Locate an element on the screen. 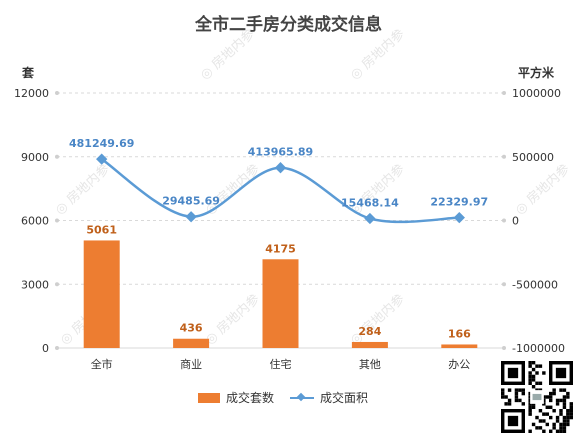  bar-data-label: 4175 is located at coordinates (280, 248).